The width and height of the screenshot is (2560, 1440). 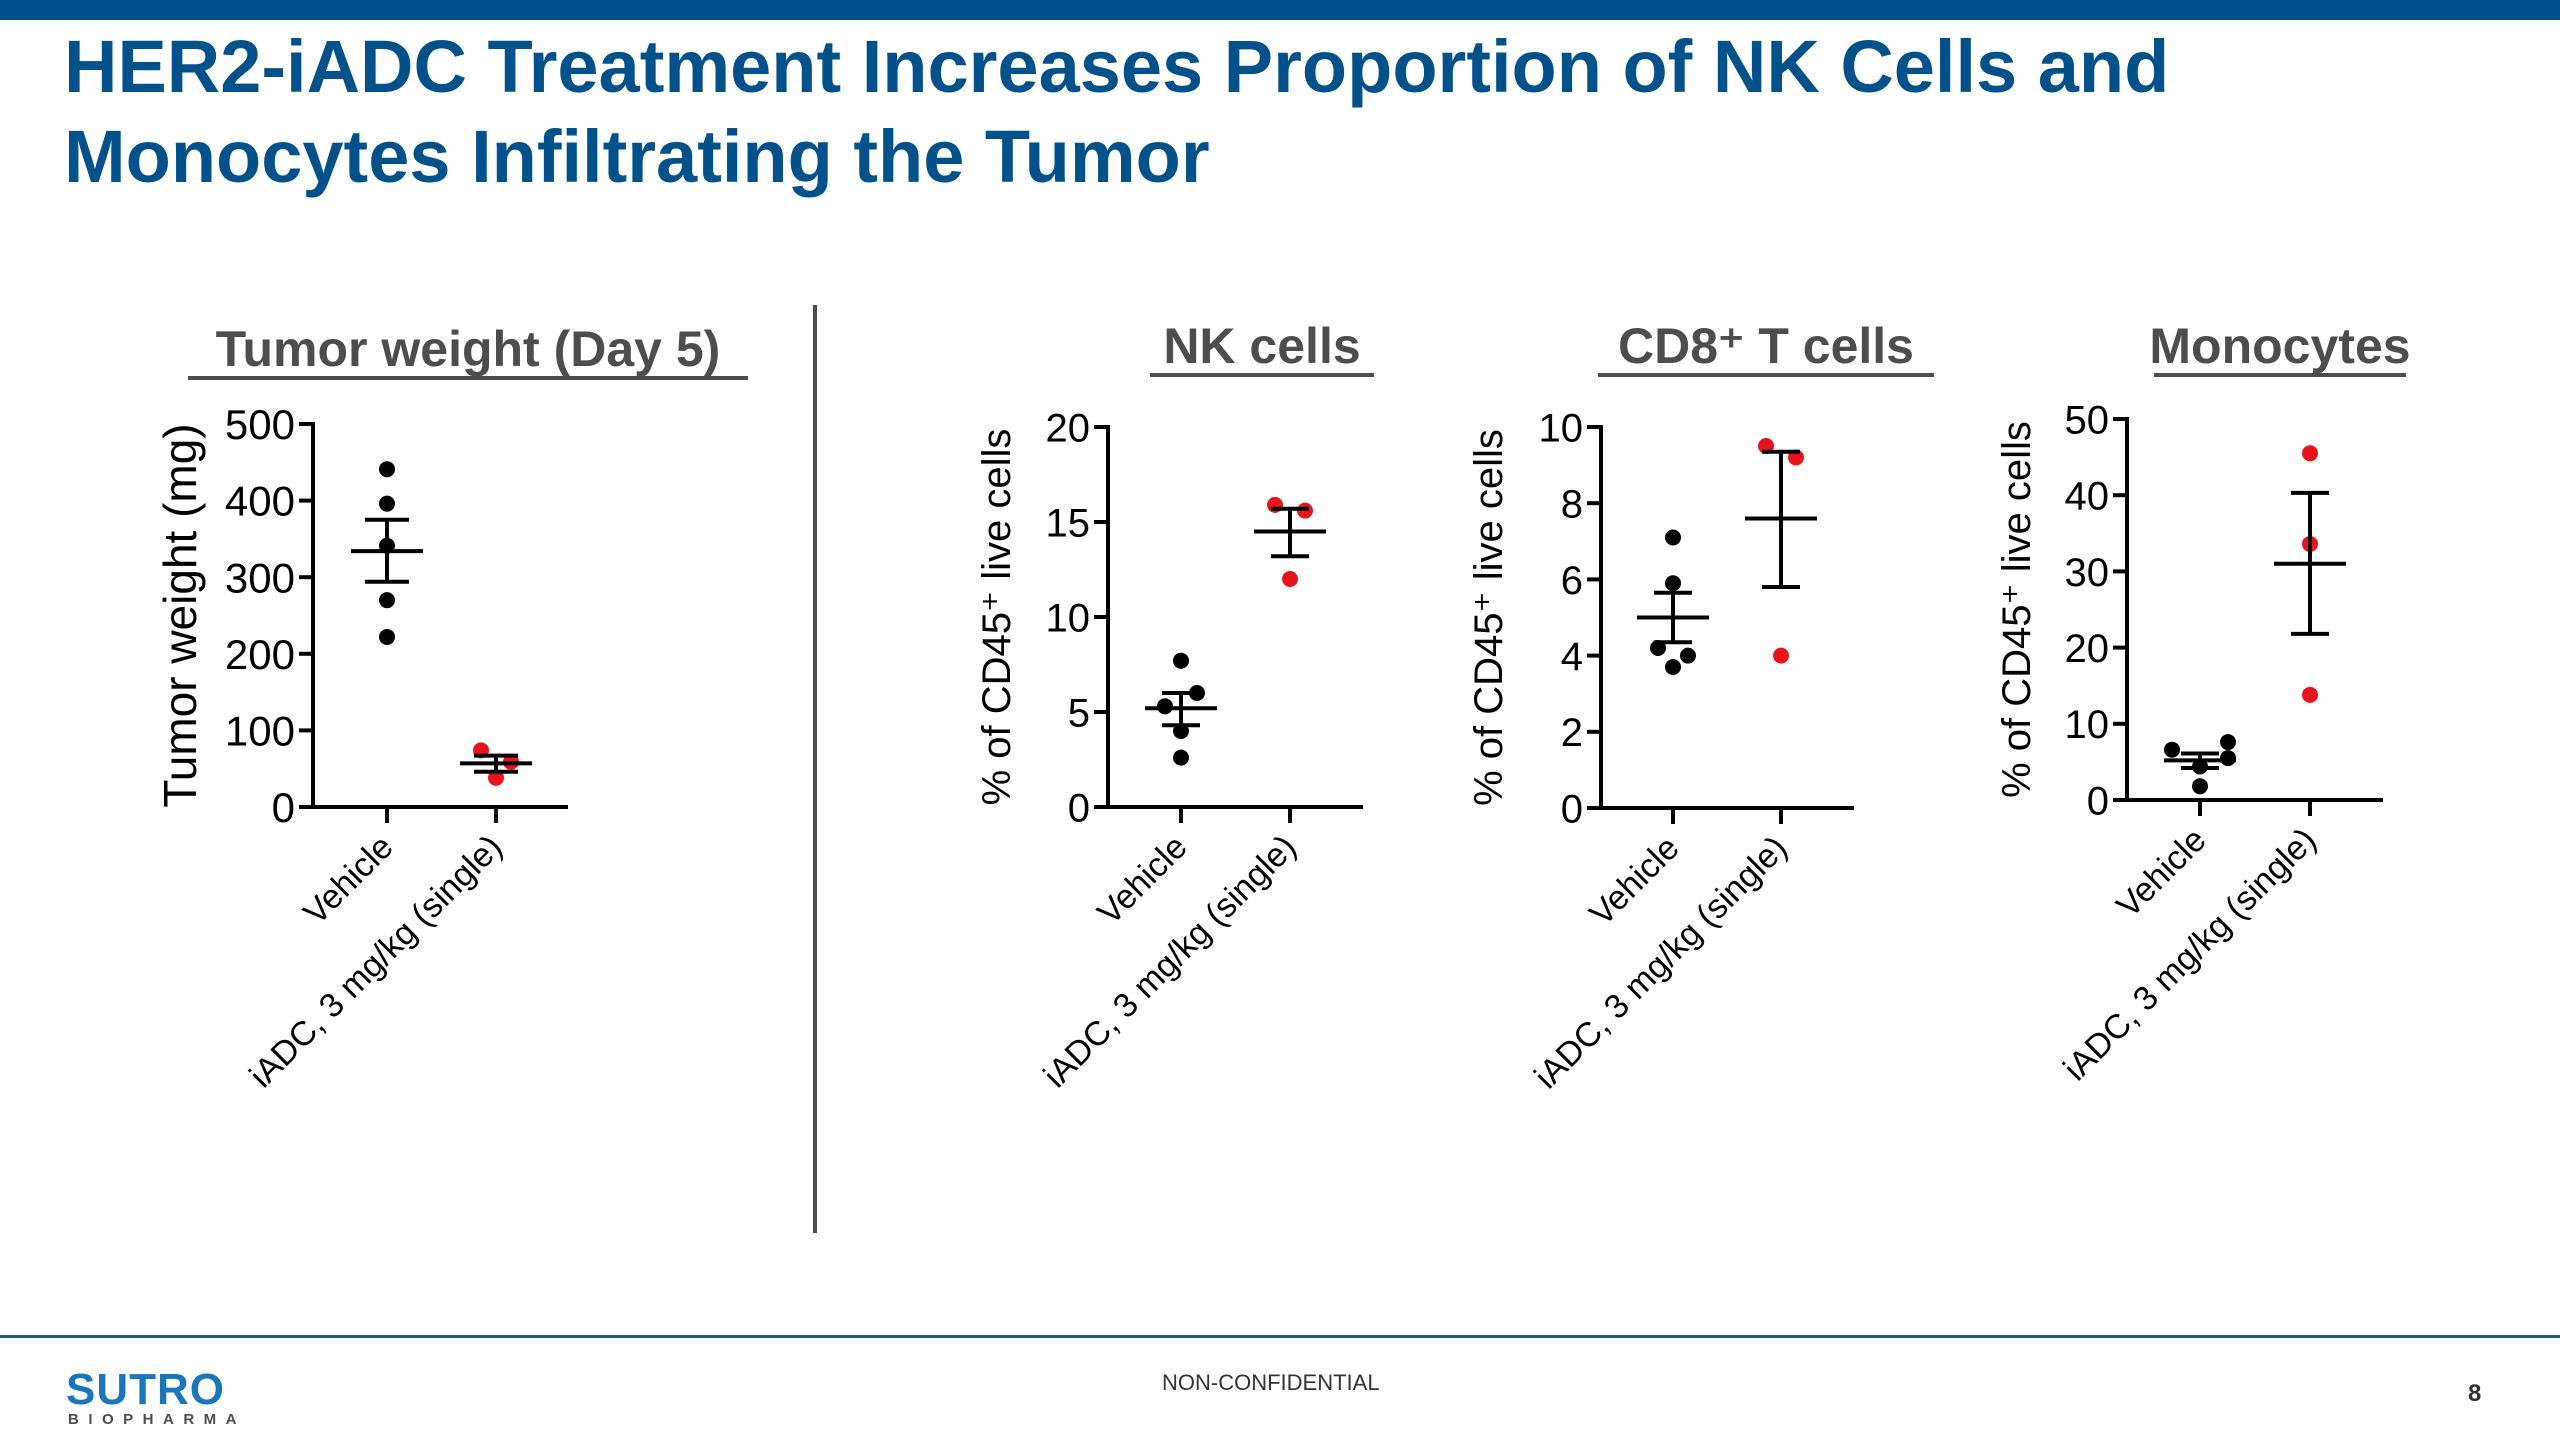 What do you see at coordinates (1079, 713) in the screenshot?
I see `y-tick-label: 5` at bounding box center [1079, 713].